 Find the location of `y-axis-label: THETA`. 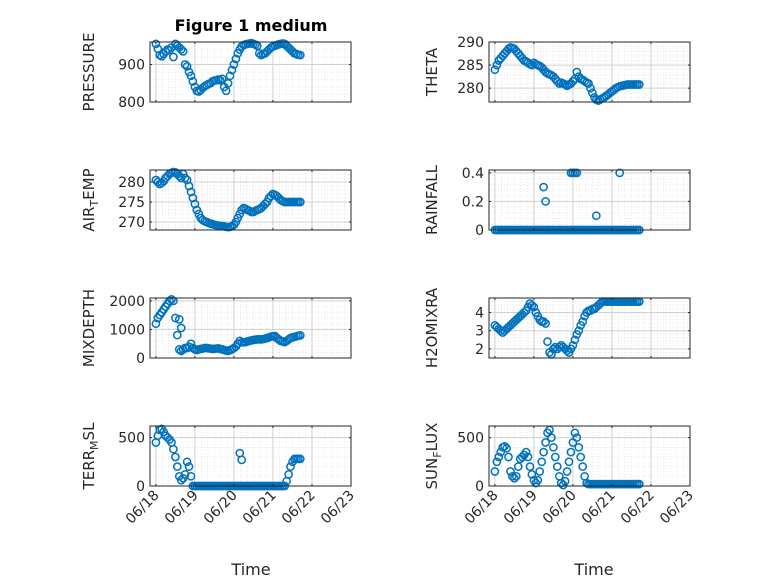

y-axis-label: THETA is located at coordinates (432, 72).